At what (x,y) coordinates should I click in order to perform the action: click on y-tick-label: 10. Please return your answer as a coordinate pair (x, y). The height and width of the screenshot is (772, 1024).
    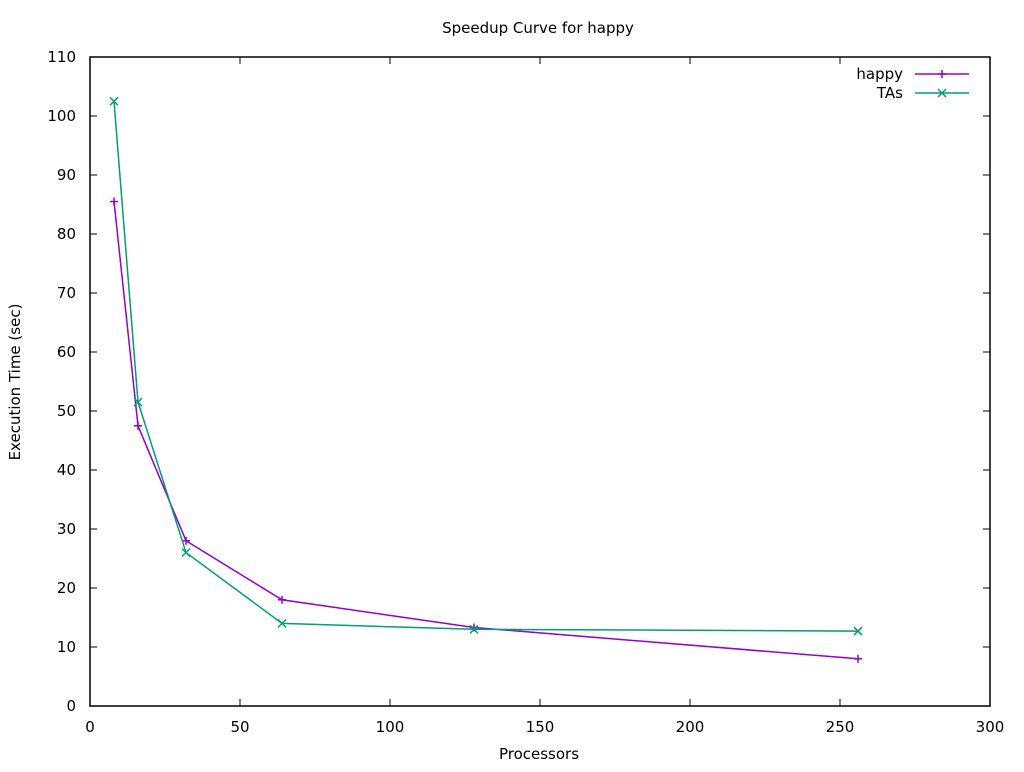
    Looking at the image, I should click on (66, 647).